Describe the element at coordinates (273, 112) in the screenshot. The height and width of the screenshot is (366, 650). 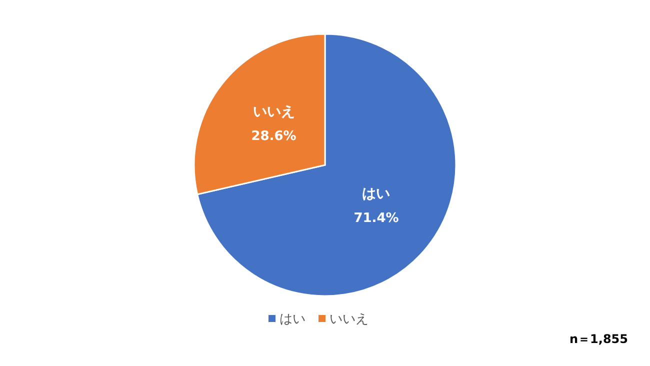
I see `slice-label: いいえ` at that location.